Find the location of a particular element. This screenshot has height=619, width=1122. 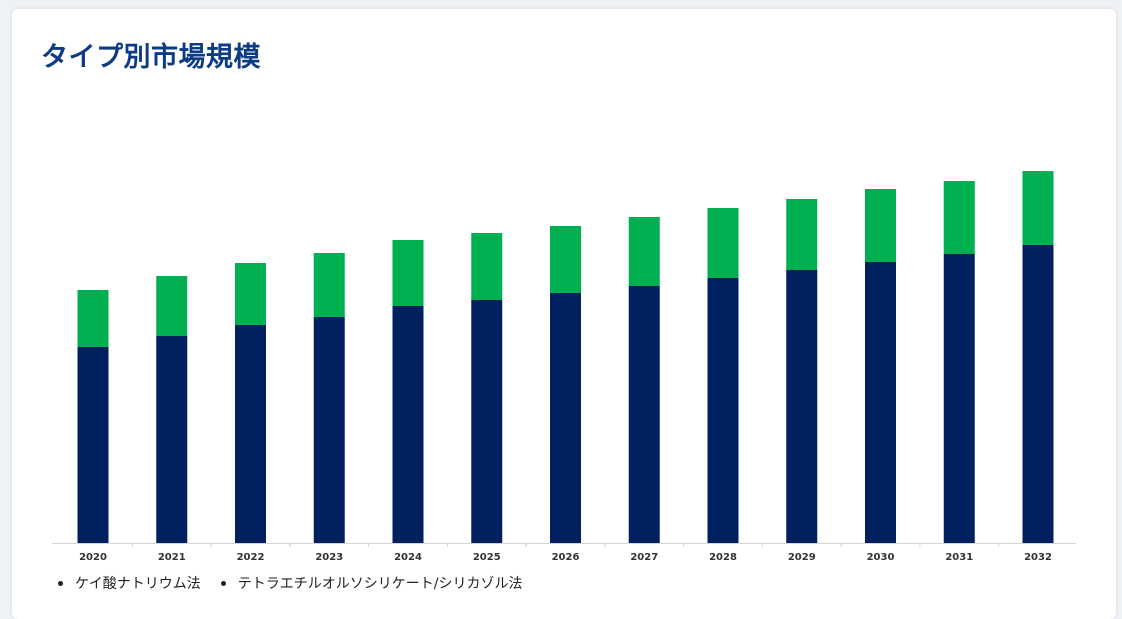

x-tick-label: 2022 is located at coordinates (251, 557).